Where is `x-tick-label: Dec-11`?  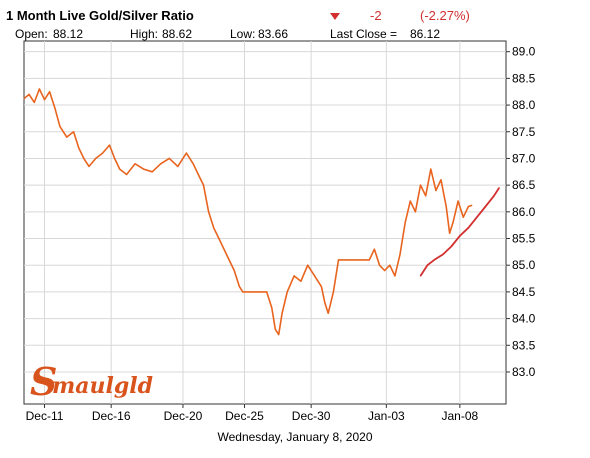 x-tick-label: Dec-11 is located at coordinates (45, 416).